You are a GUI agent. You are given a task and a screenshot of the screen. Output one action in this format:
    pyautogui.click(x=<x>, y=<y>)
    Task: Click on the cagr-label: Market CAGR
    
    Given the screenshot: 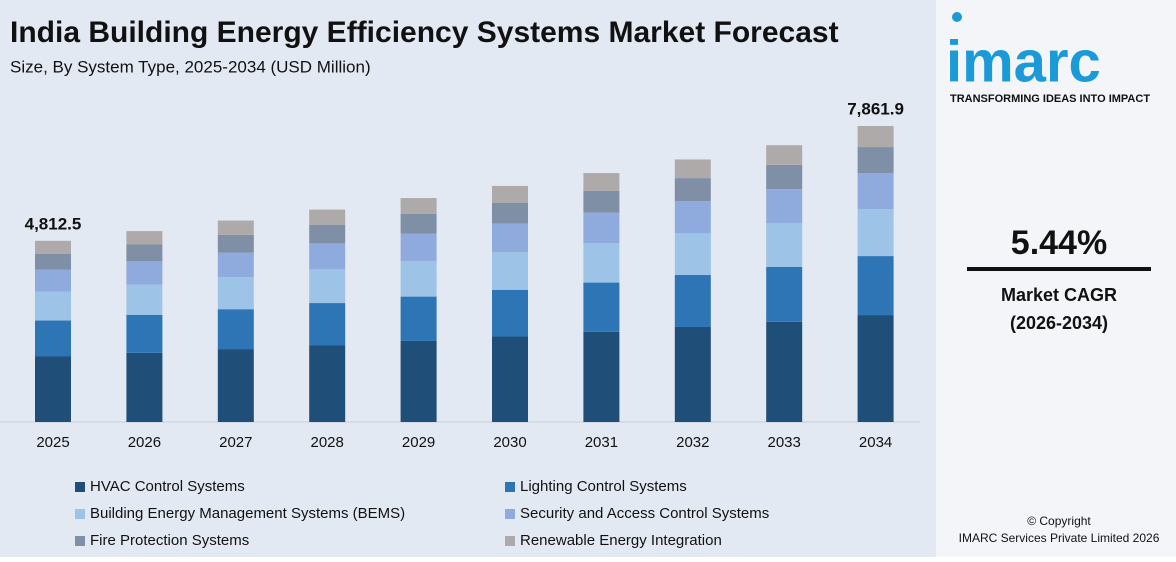 What is the action you would take?
    pyautogui.click(x=1059, y=295)
    